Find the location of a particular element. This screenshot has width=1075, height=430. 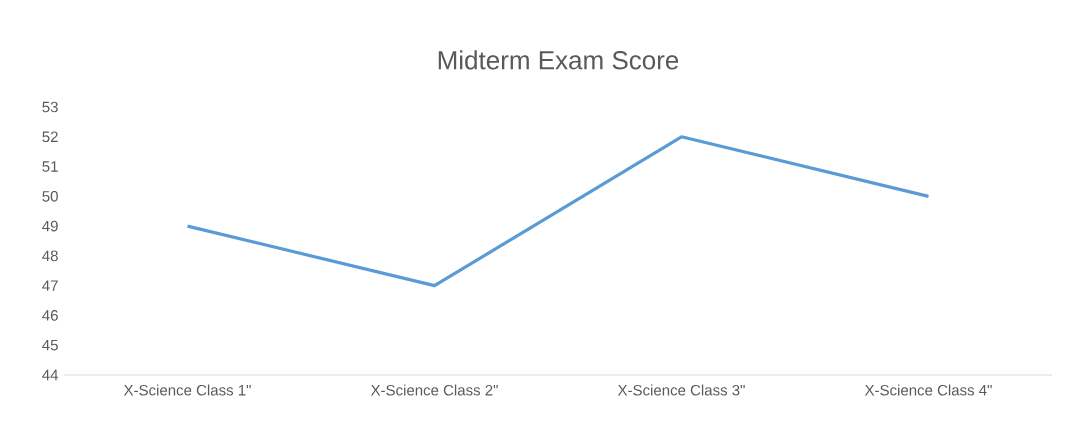

y-tick-label: 50 is located at coordinates (50, 196).